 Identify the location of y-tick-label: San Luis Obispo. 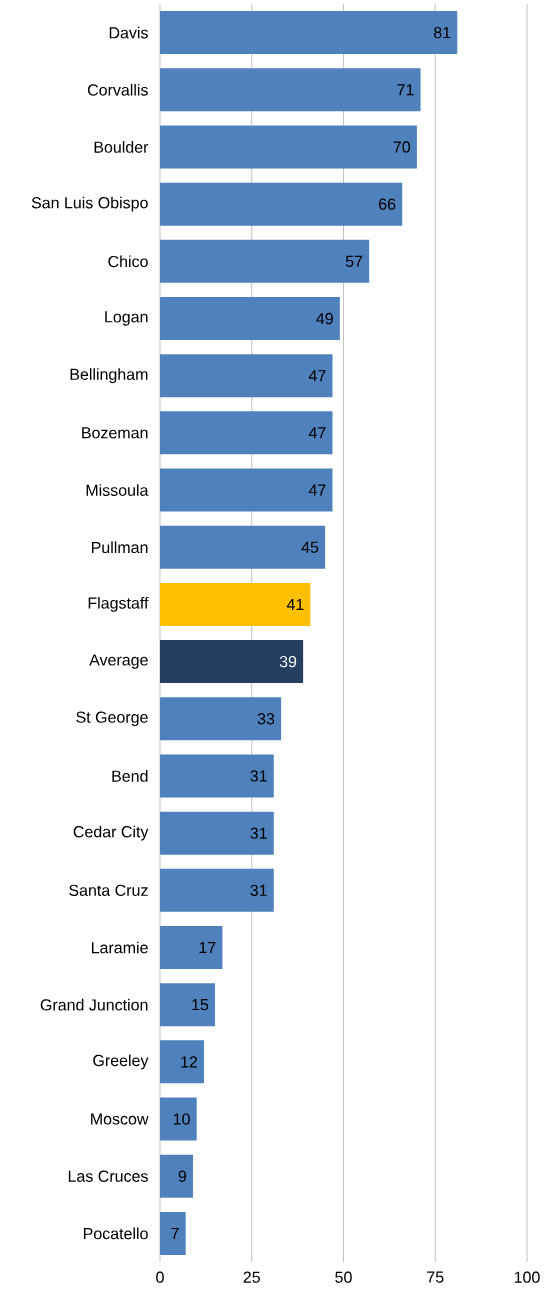
(89, 204).